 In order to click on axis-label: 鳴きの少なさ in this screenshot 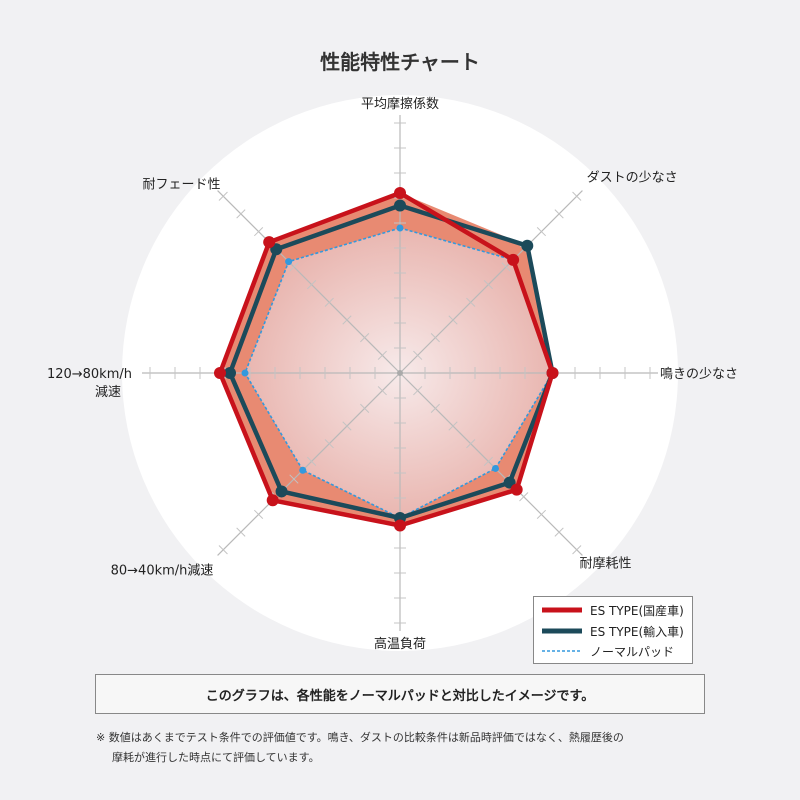, I will do `click(699, 374)`.